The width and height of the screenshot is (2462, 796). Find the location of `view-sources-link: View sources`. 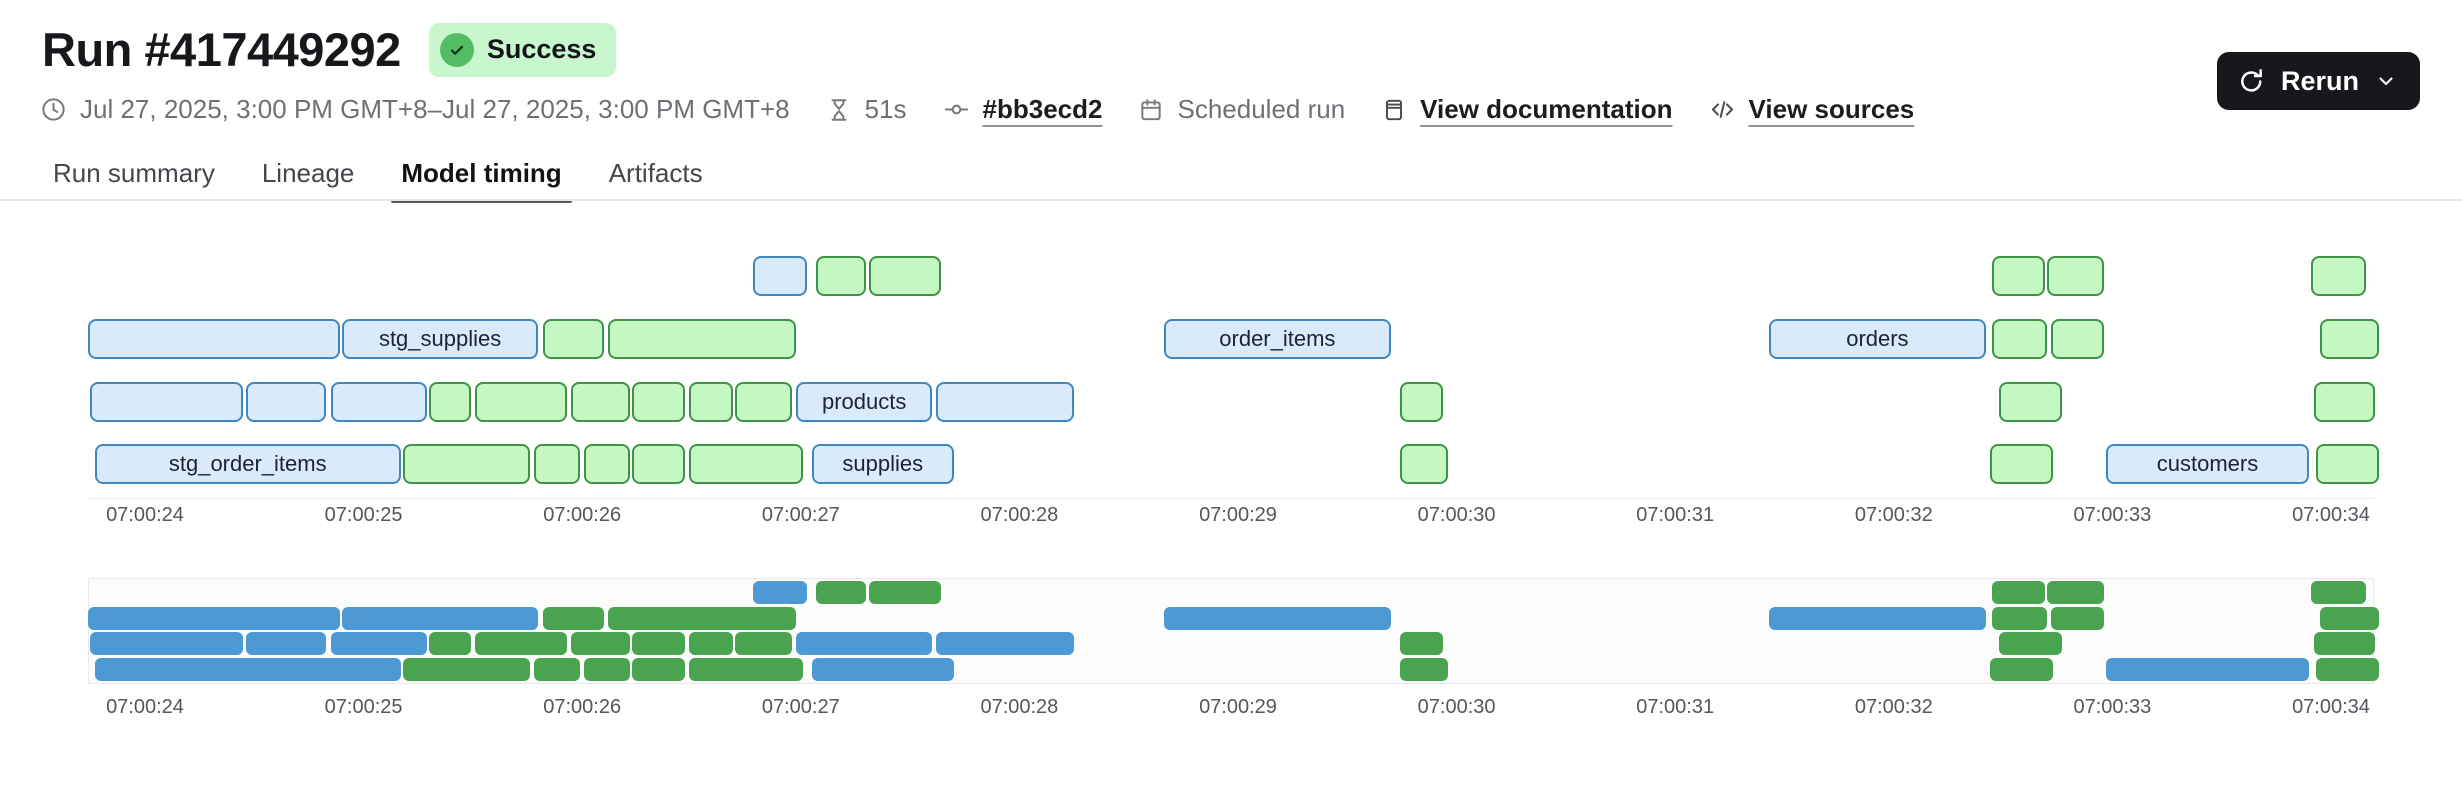

view-sources-link: View sources is located at coordinates (1831, 109).